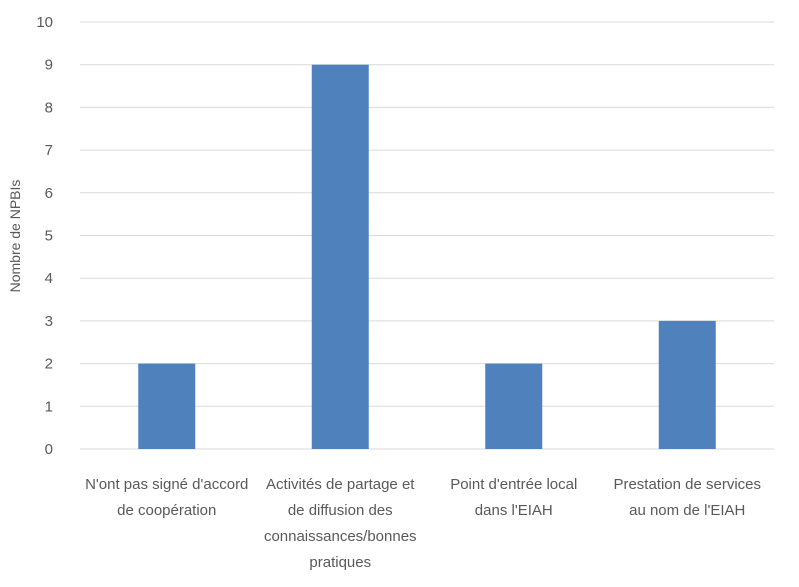  Describe the element at coordinates (49, 236) in the screenshot. I see `y-tick-label: 5` at that location.